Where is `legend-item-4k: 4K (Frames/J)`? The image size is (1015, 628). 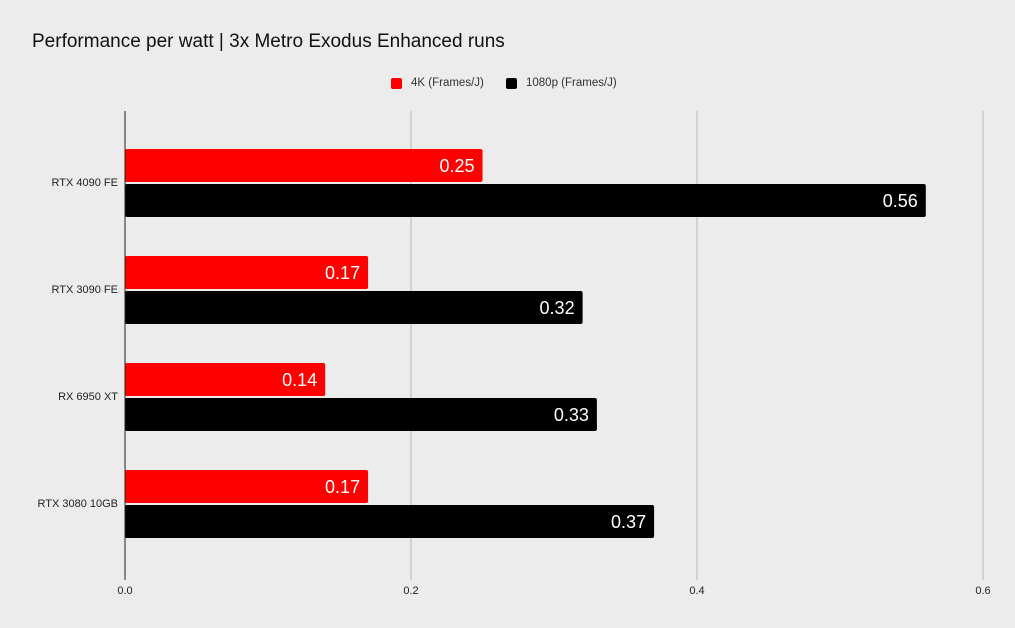 legend-item-4k: 4K (Frames/J) is located at coordinates (437, 83).